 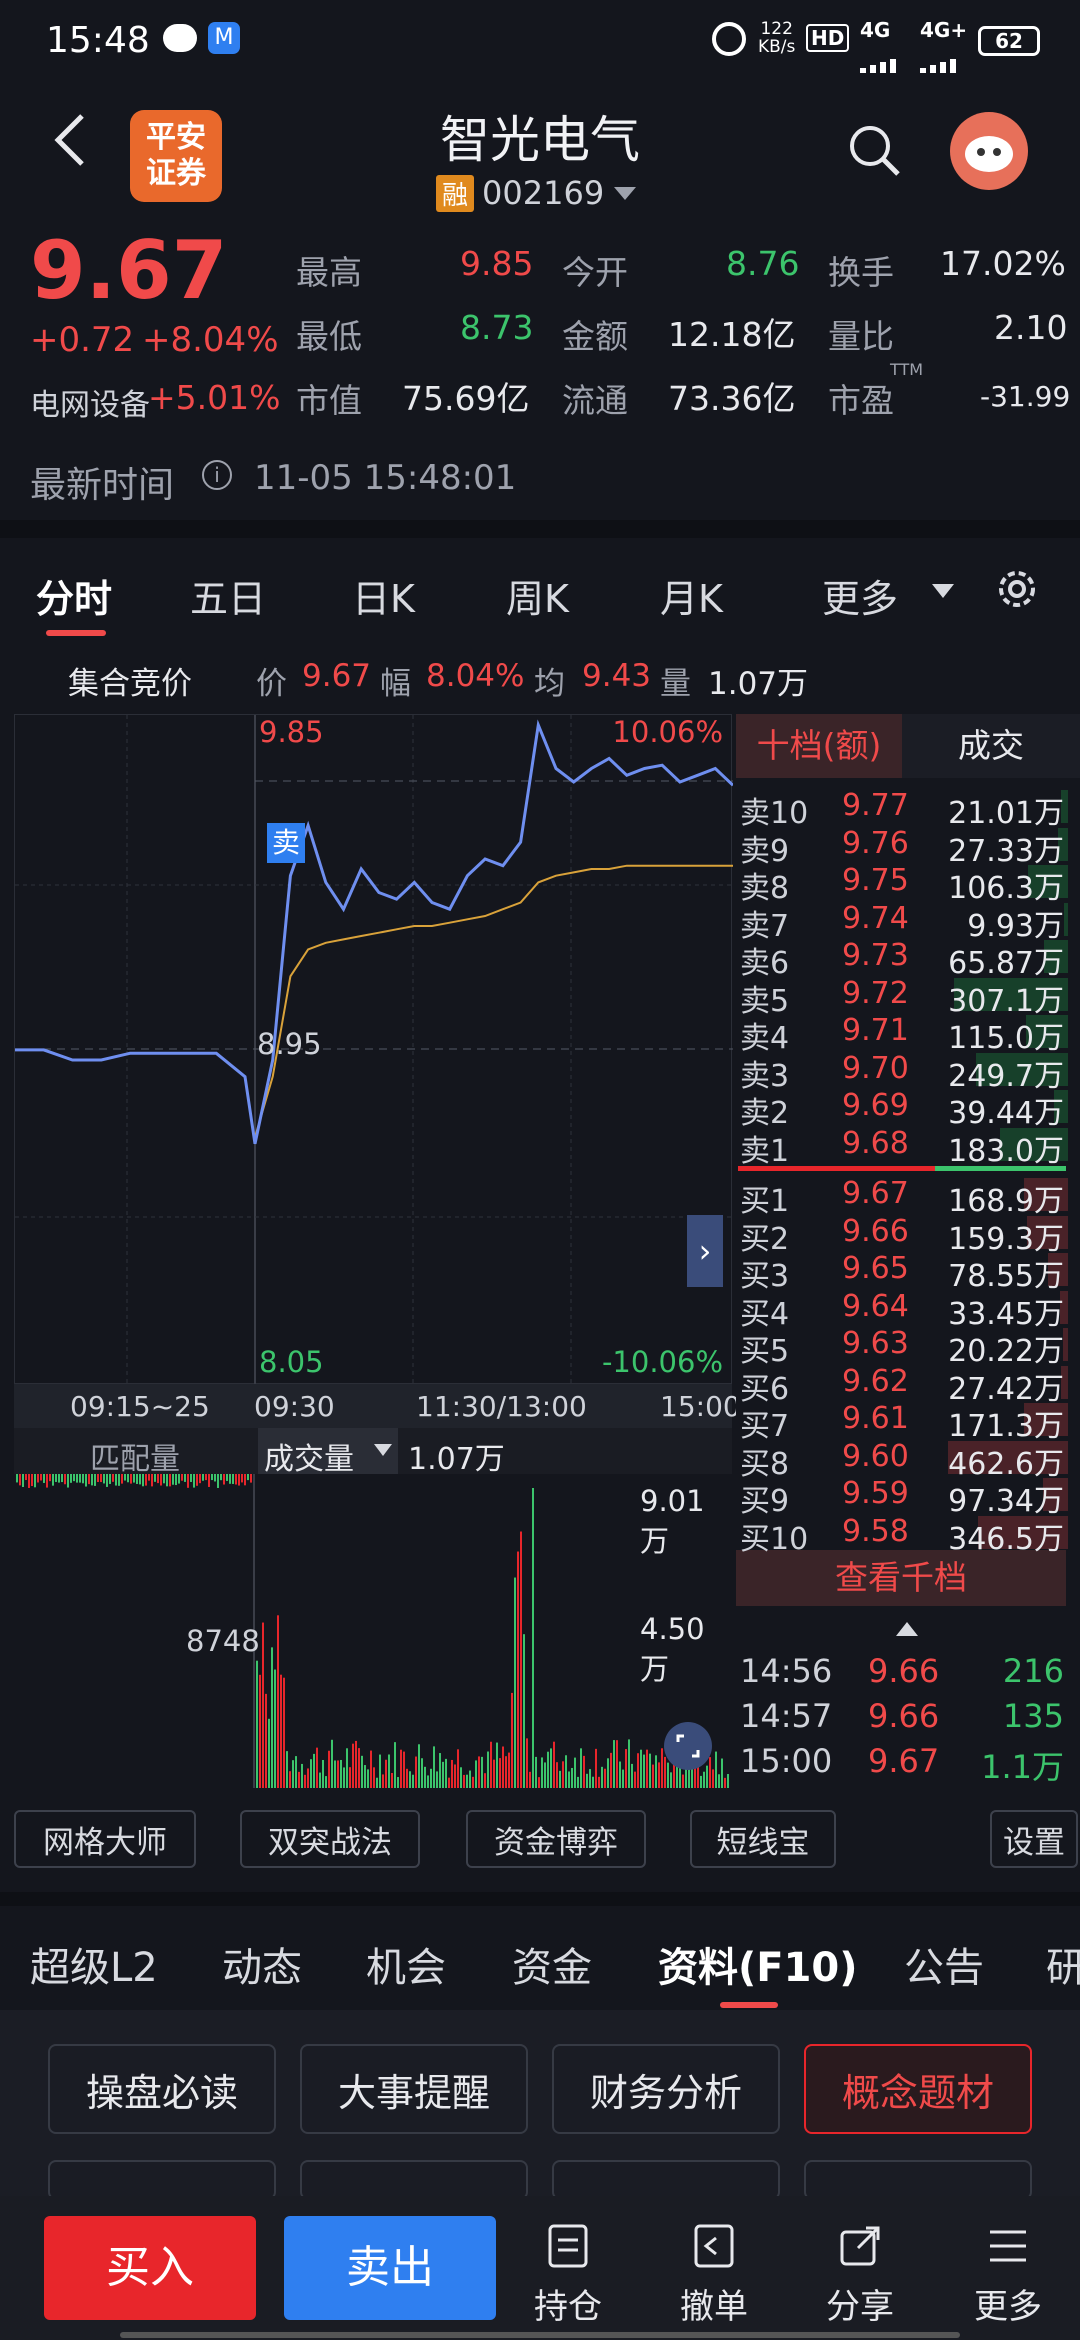 I want to click on bid-row: 买3 9.65 78.55万, so click(x=908, y=1272).